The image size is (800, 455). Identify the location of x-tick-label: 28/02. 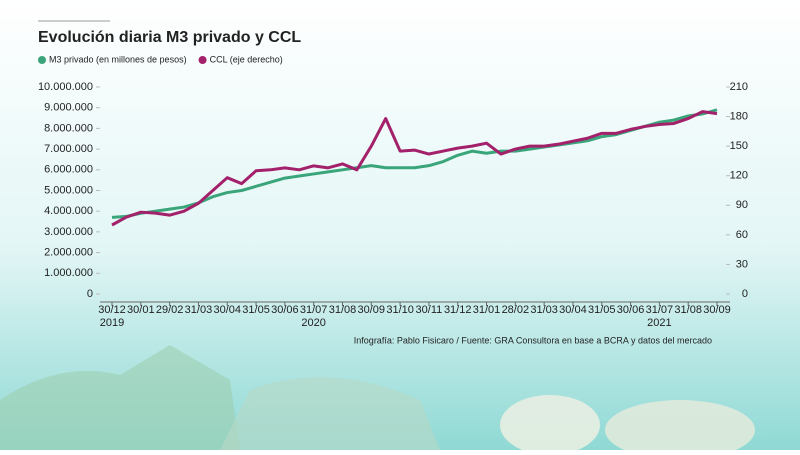
(516, 310).